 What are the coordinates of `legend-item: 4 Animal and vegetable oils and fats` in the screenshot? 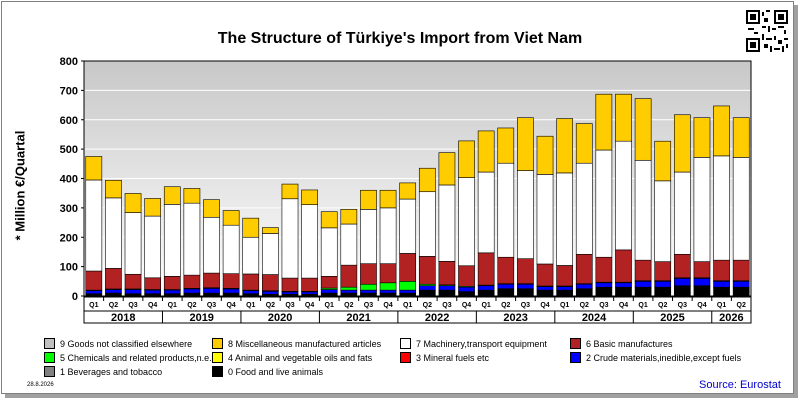 It's located at (292, 357).